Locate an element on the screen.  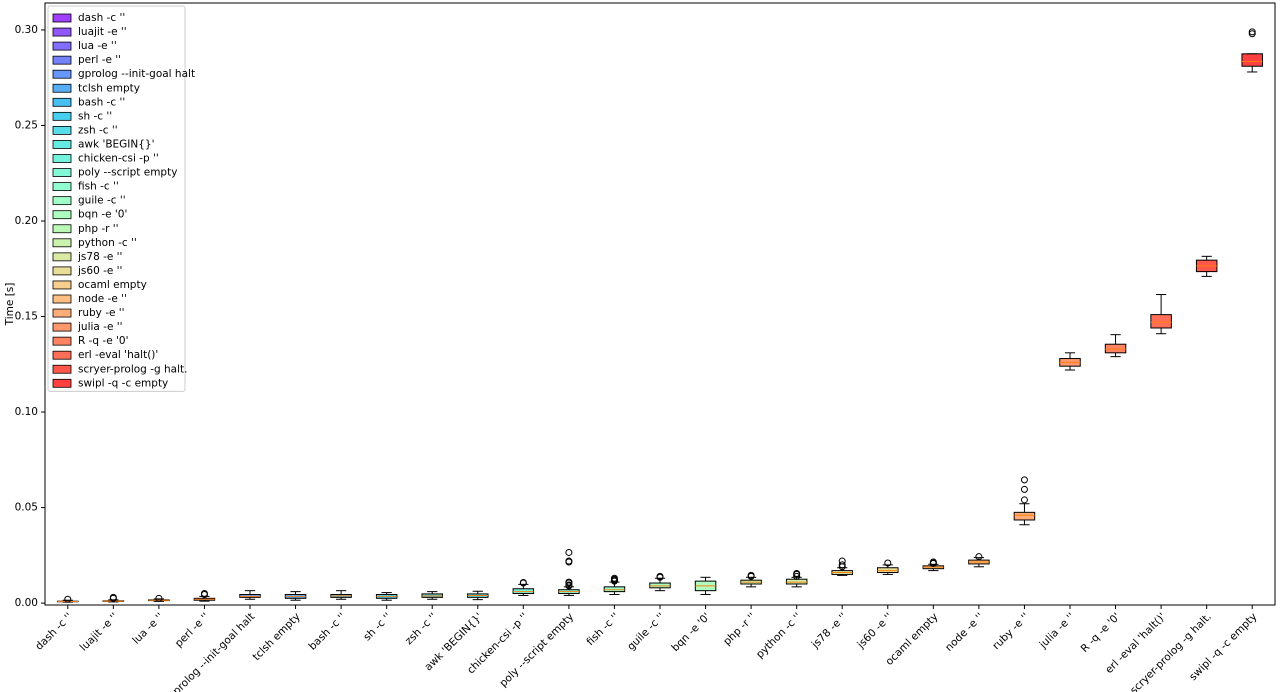
legend-label: sh -c '' is located at coordinates (95, 116).